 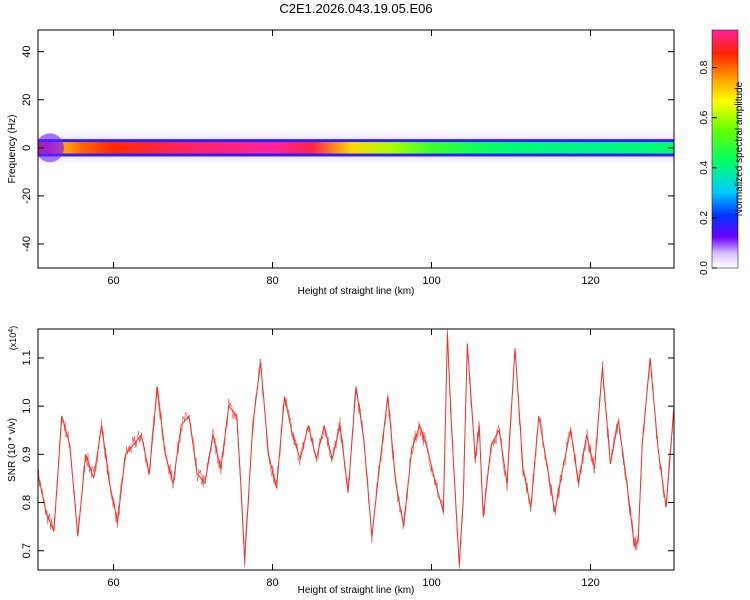 What do you see at coordinates (27, 357) in the screenshot?
I see `snr-y-tick-label: 1.1` at bounding box center [27, 357].